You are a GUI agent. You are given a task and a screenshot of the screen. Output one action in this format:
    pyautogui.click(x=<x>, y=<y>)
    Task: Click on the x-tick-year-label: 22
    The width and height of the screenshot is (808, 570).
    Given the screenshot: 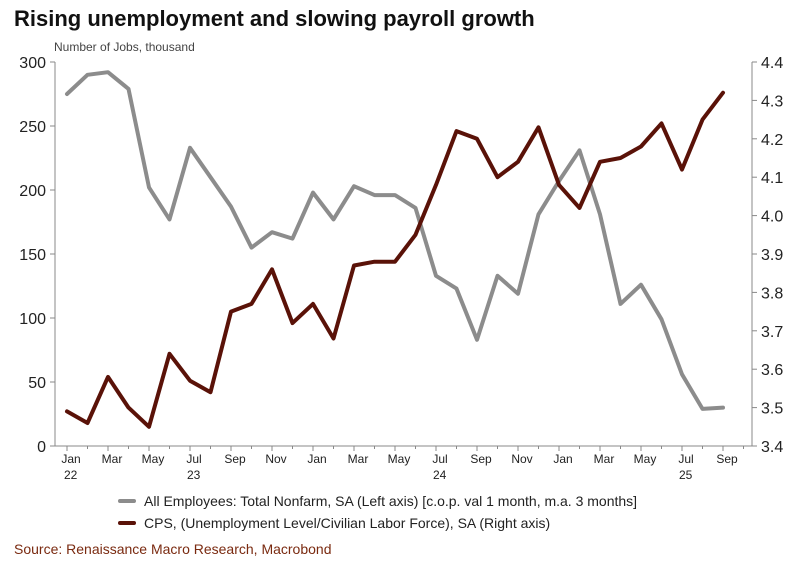 What is the action you would take?
    pyautogui.click(x=71, y=475)
    